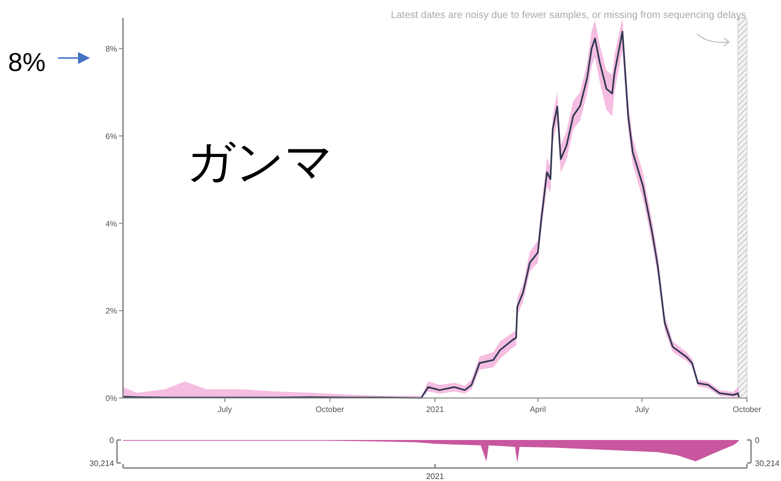 The width and height of the screenshot is (781, 481). What do you see at coordinates (538, 409) in the screenshot?
I see `x-tick-label: April` at bounding box center [538, 409].